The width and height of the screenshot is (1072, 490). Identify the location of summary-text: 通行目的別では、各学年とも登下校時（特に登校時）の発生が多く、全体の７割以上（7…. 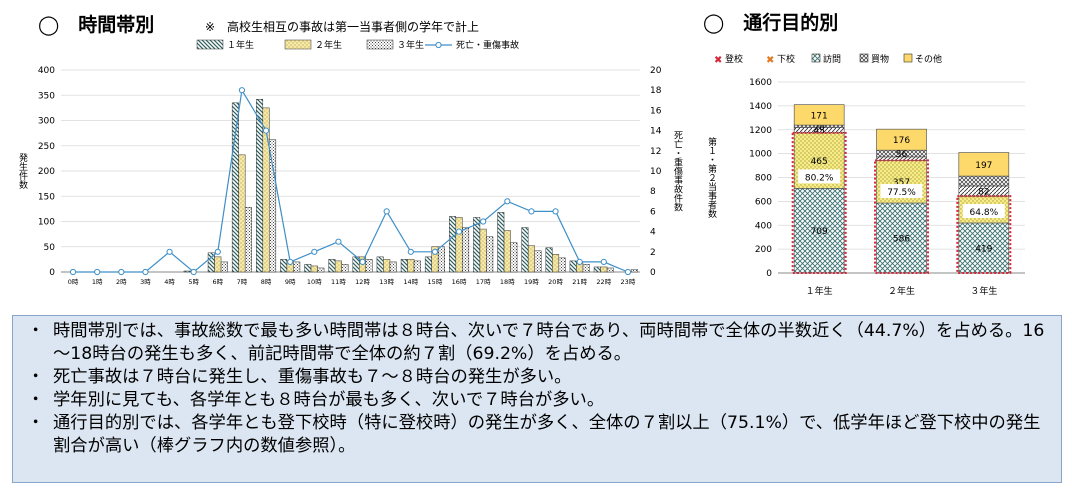
(547, 434).